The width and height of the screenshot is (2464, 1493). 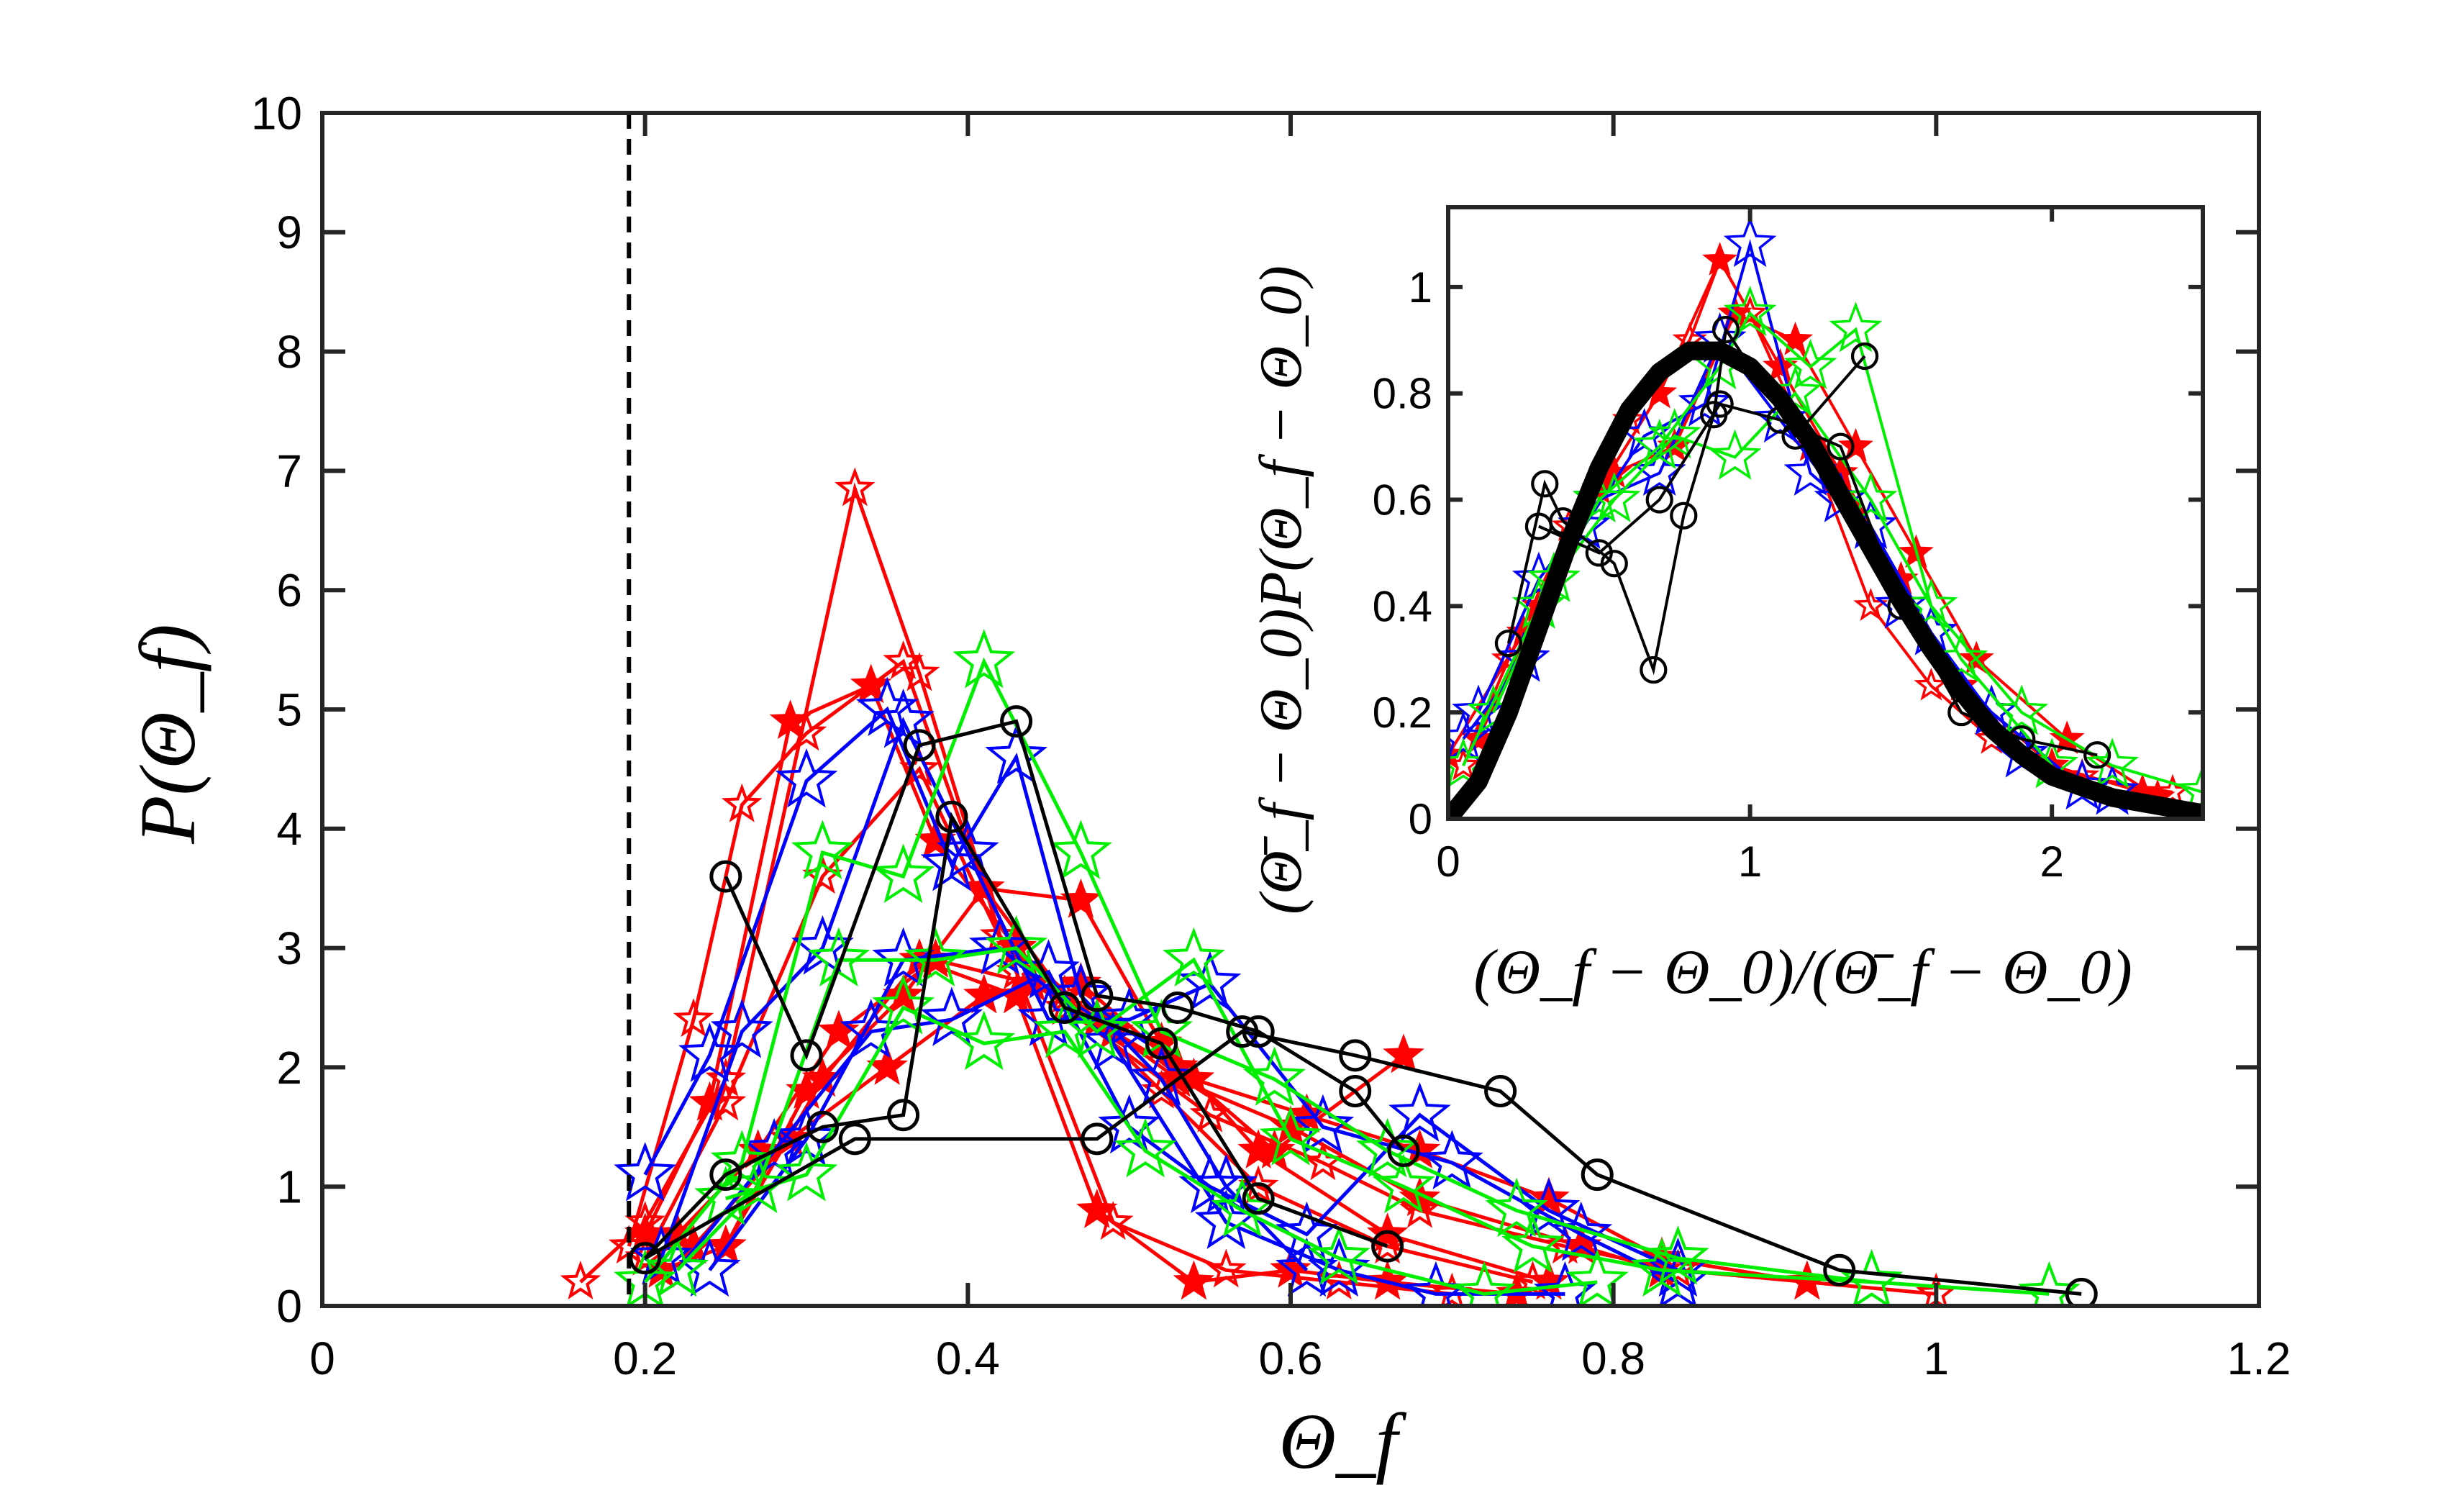 What do you see at coordinates (1420, 819) in the screenshot?
I see `inset-ytick-label: 0` at bounding box center [1420, 819].